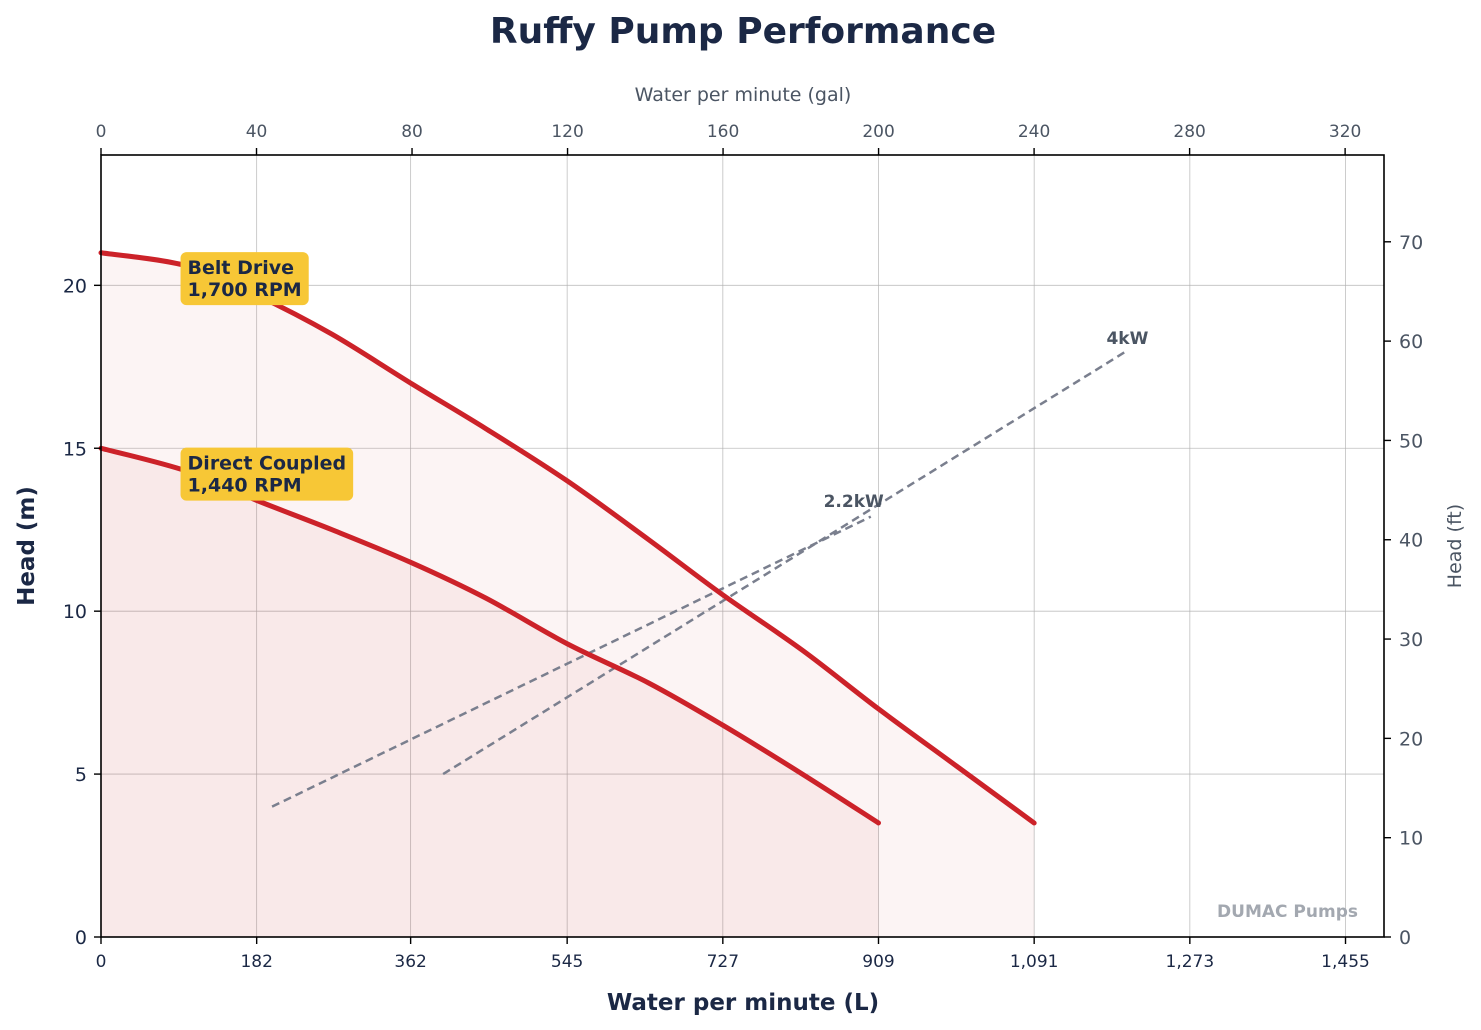 This screenshot has width=1481, height=1030. Describe the element at coordinates (1189, 132) in the screenshot. I see `top-tick-label: 280` at that location.